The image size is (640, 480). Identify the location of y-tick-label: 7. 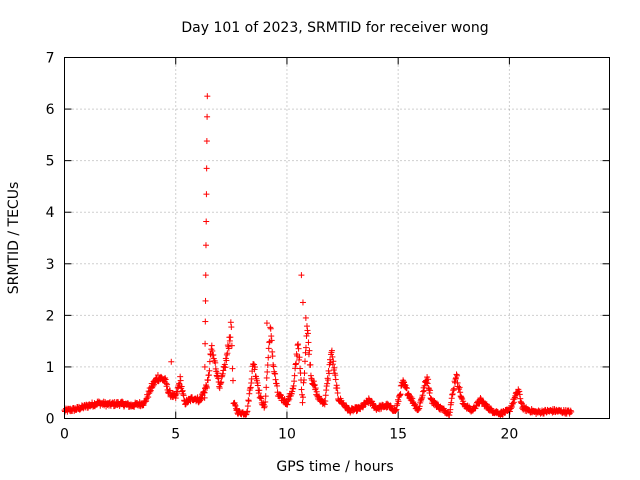
(50, 59).